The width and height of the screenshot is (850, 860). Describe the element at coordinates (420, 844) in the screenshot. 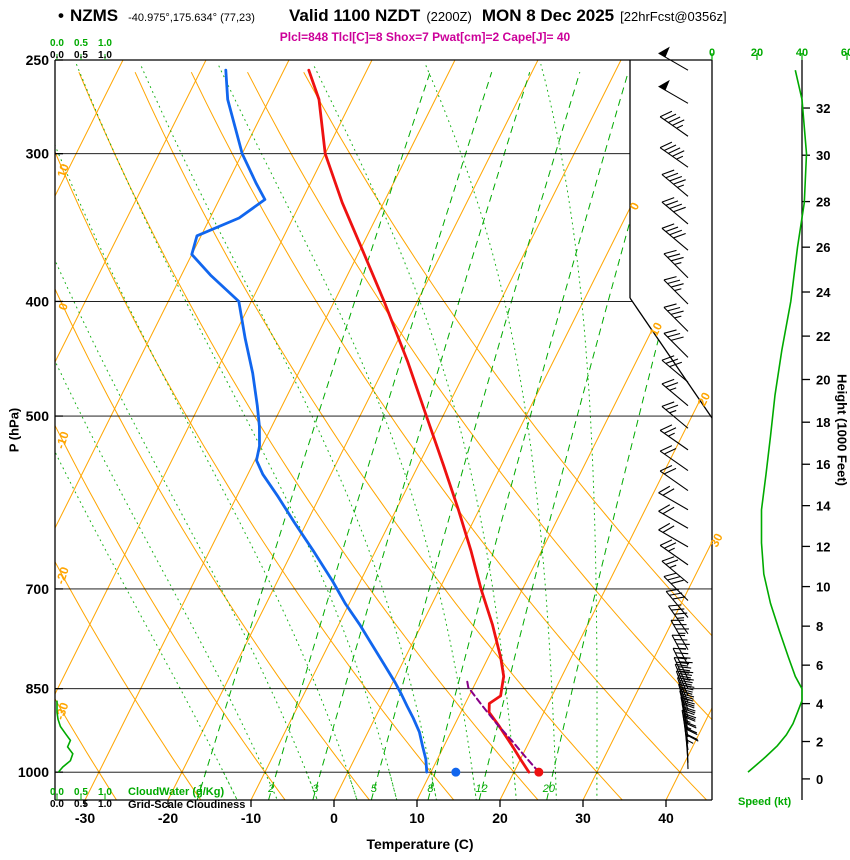

I see `temperature-axis-title: Temperature (C)` at that location.